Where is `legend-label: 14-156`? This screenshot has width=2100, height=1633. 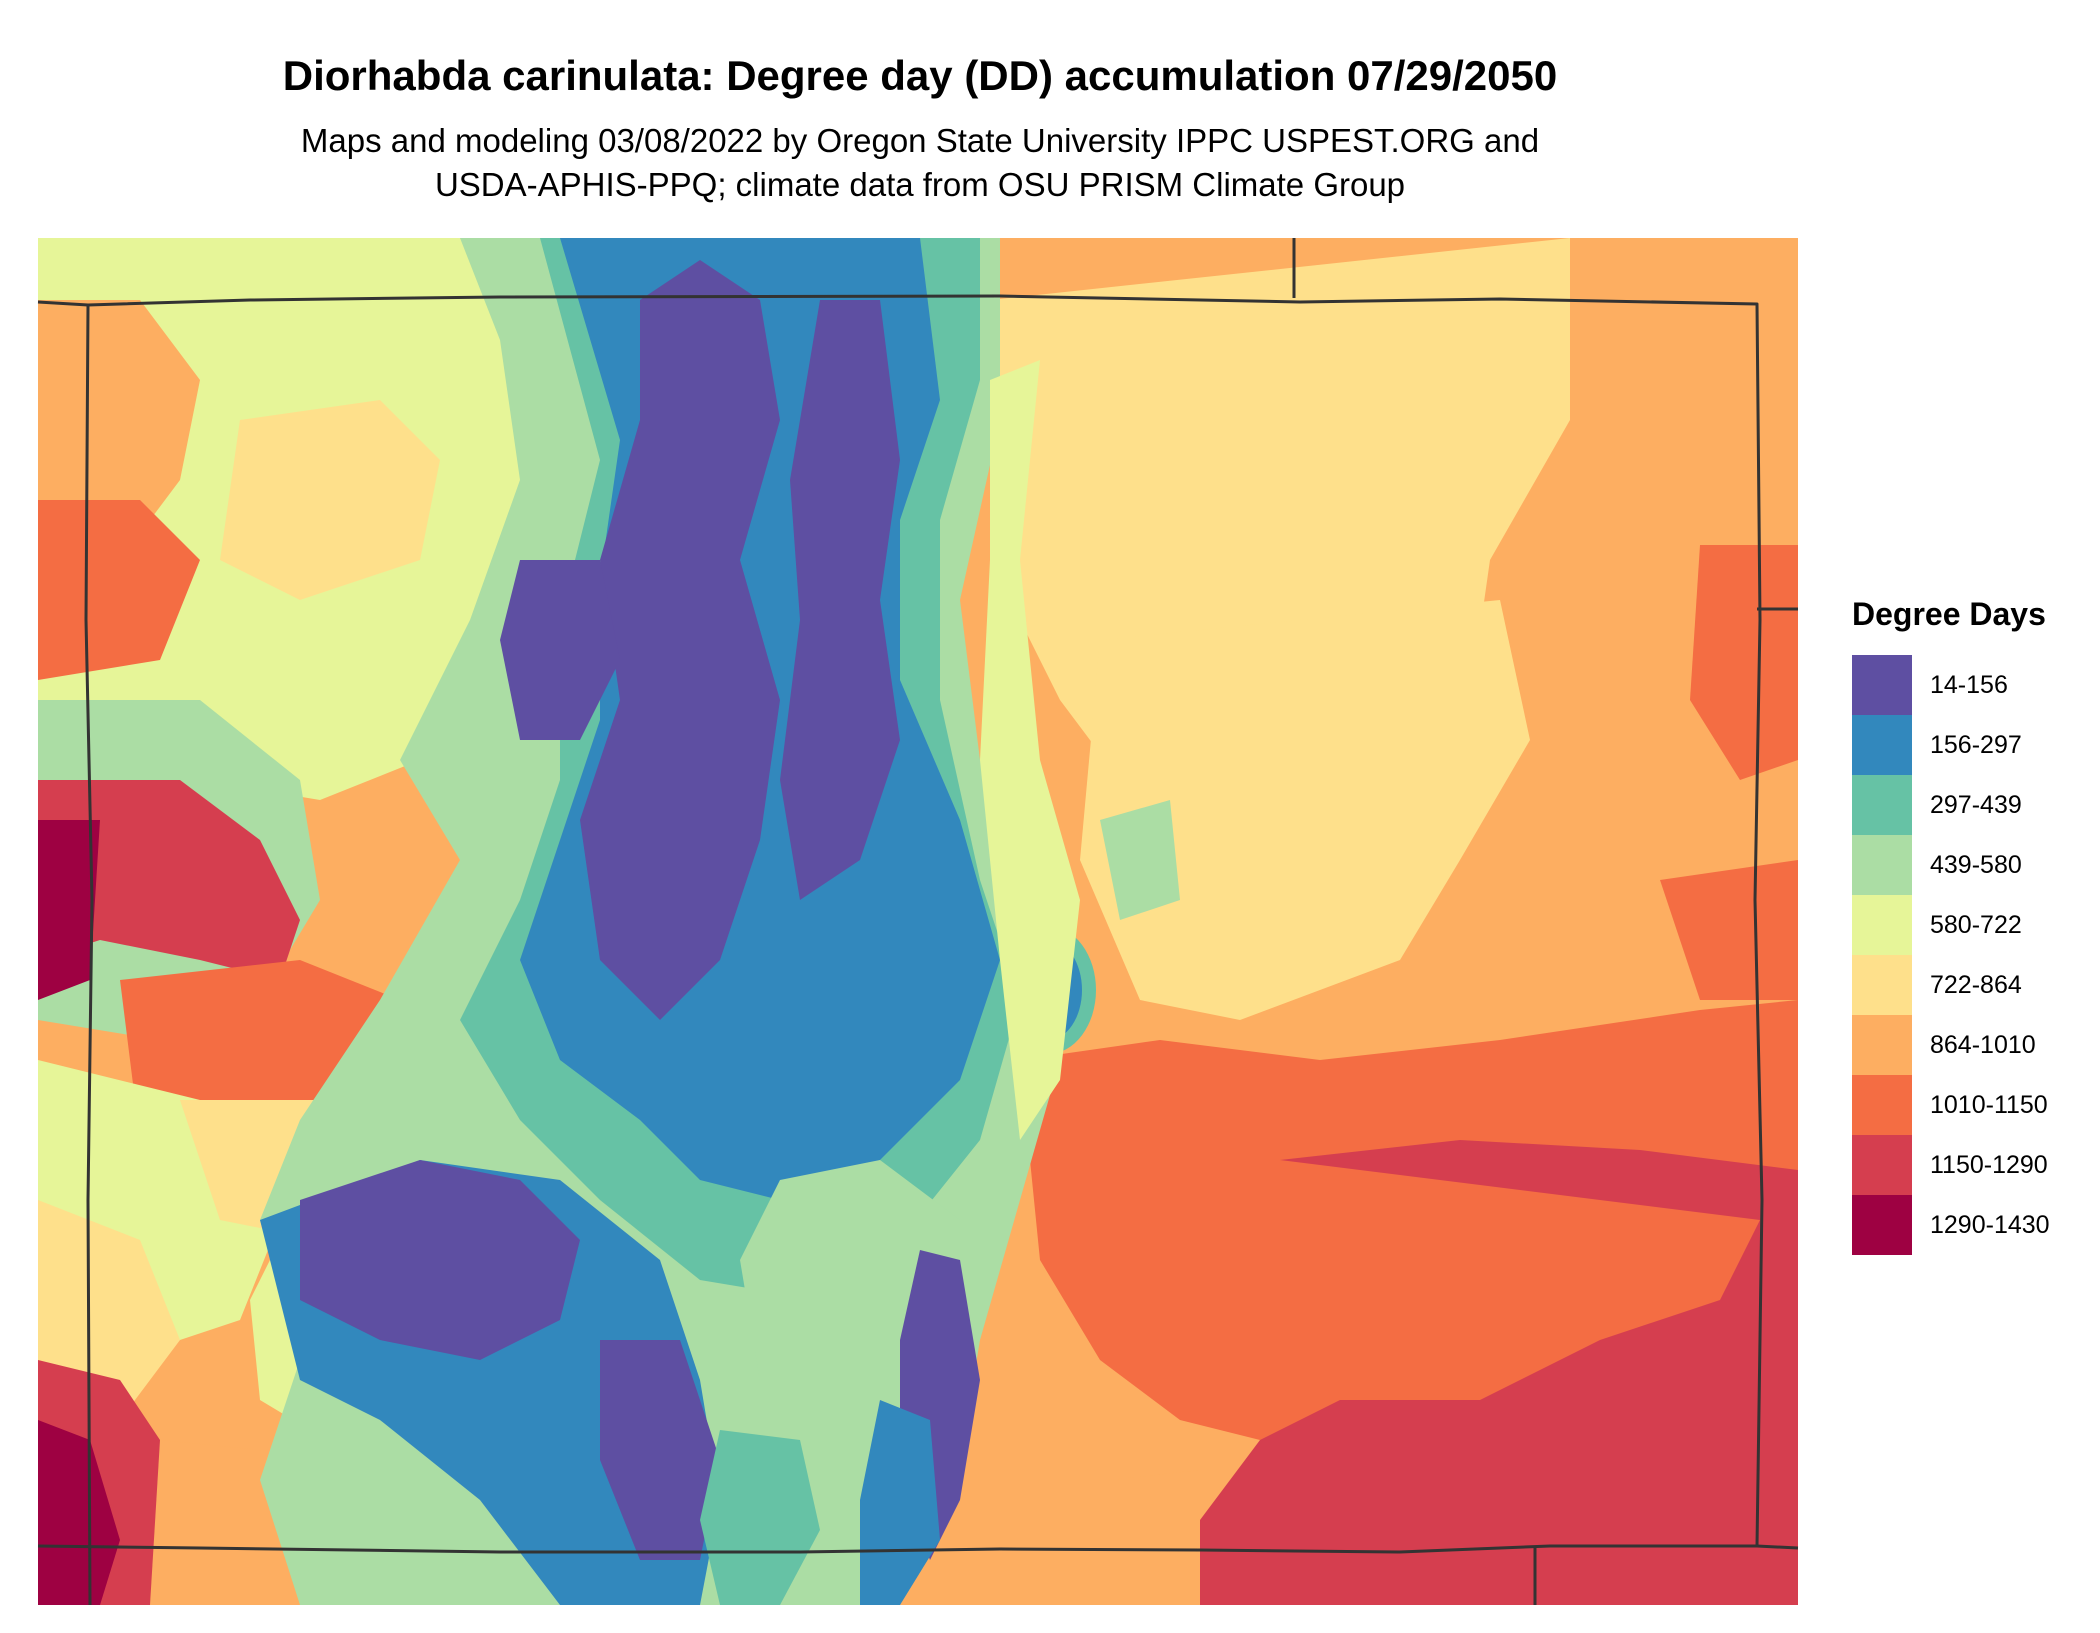 legend-label: 14-156 is located at coordinates (1969, 684).